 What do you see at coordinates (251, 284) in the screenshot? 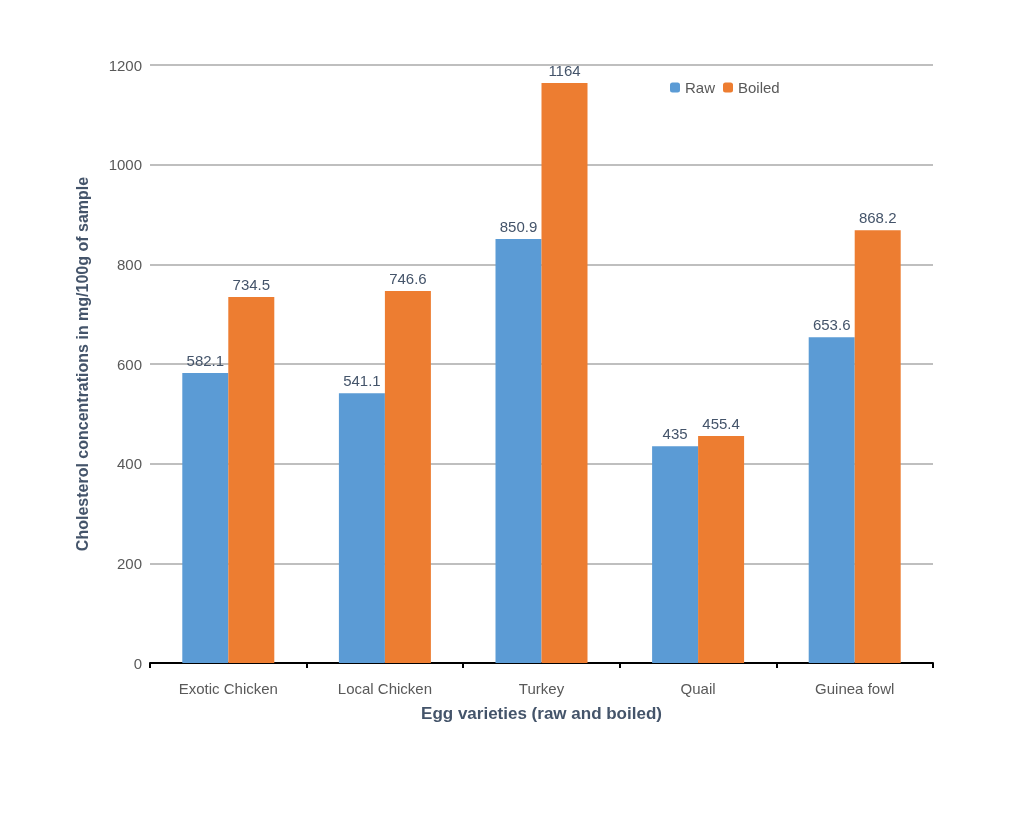
I see `data-label: 734.5` at bounding box center [251, 284].